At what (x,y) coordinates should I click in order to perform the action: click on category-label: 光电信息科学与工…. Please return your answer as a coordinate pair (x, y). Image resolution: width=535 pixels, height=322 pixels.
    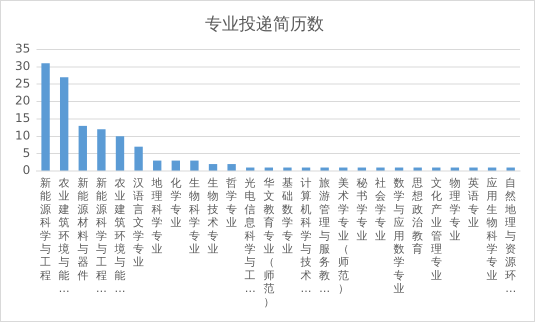
    Looking at the image, I should click on (250, 236).